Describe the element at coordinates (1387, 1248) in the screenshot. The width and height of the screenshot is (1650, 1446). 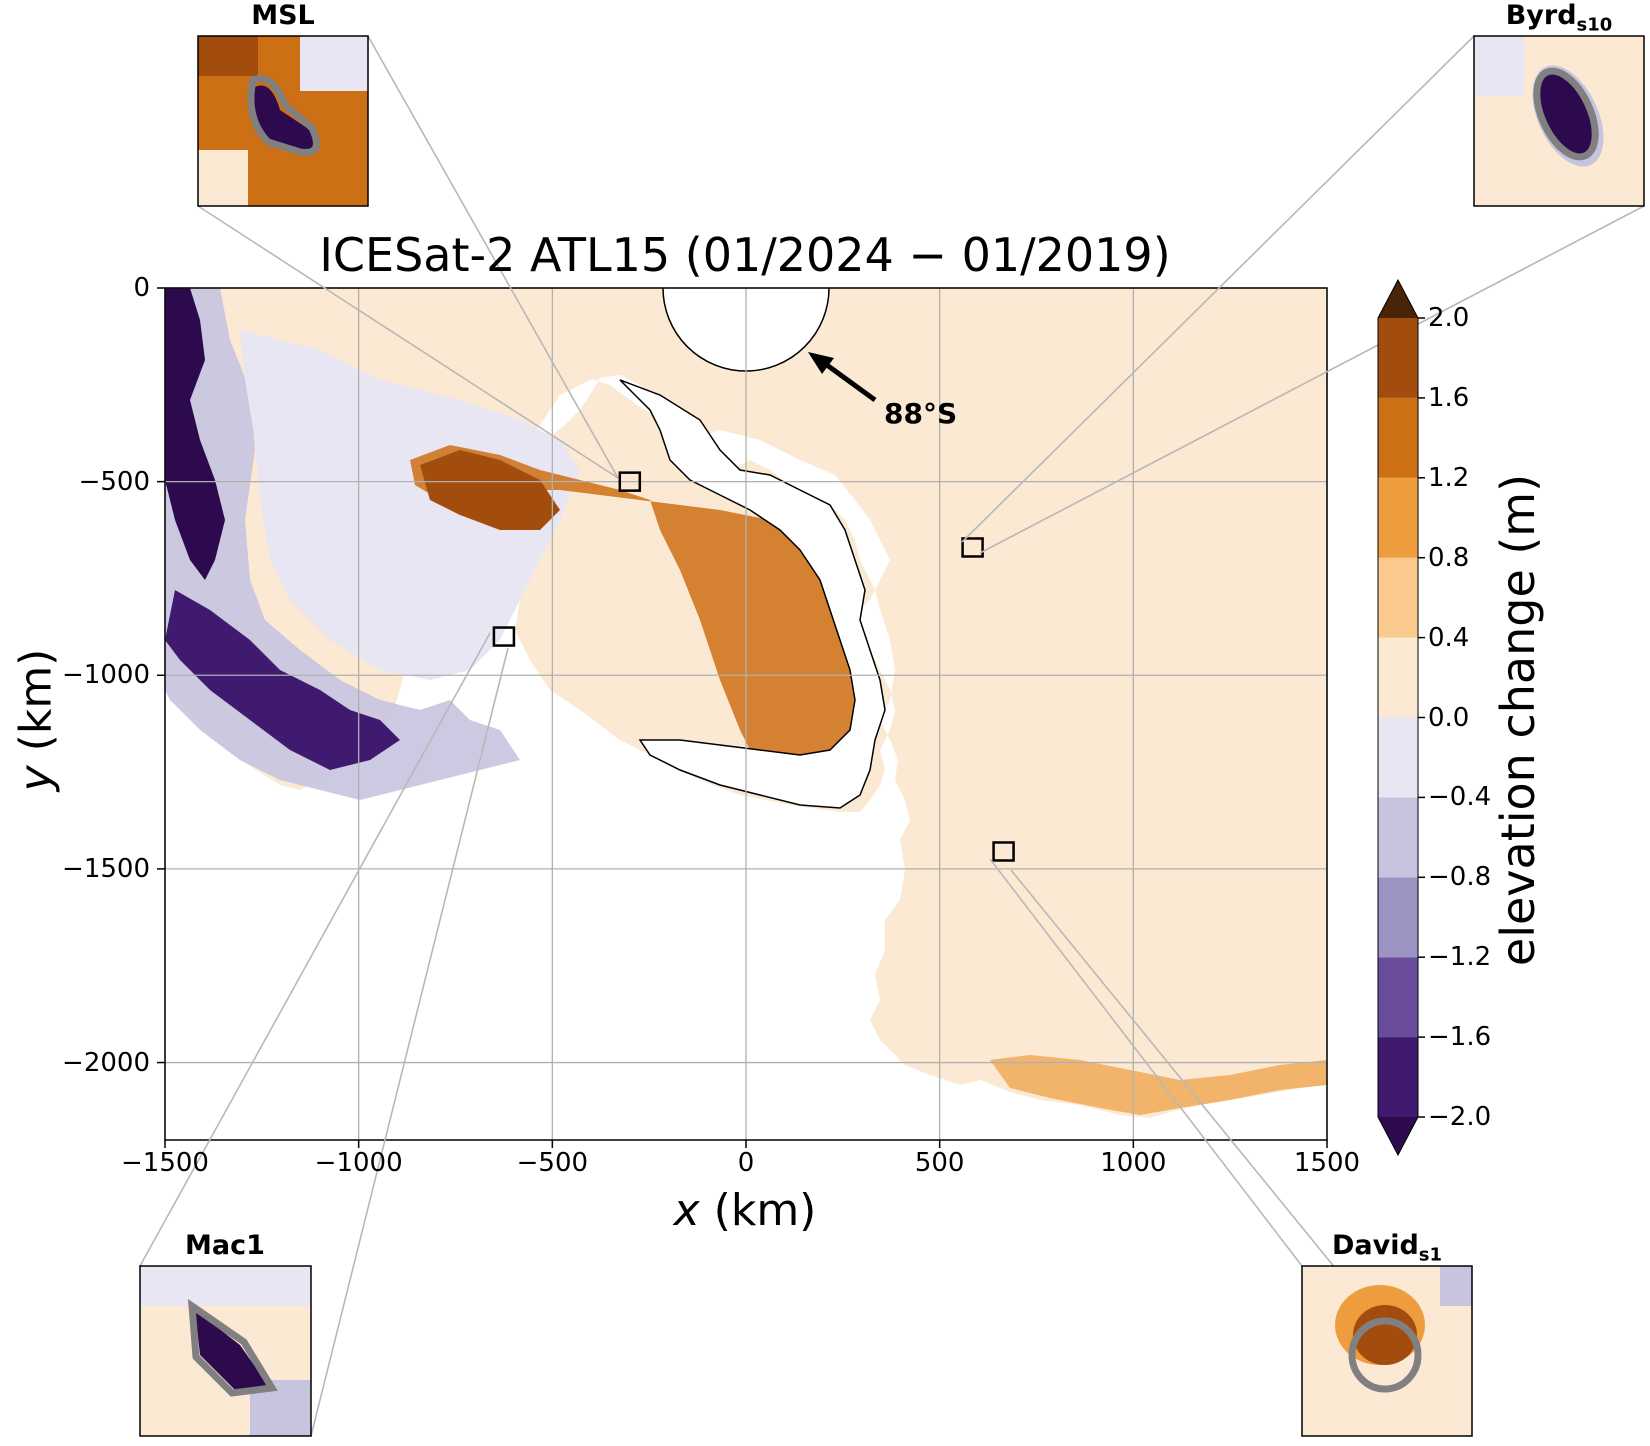
I see `inset-title-david: Davids1` at that location.